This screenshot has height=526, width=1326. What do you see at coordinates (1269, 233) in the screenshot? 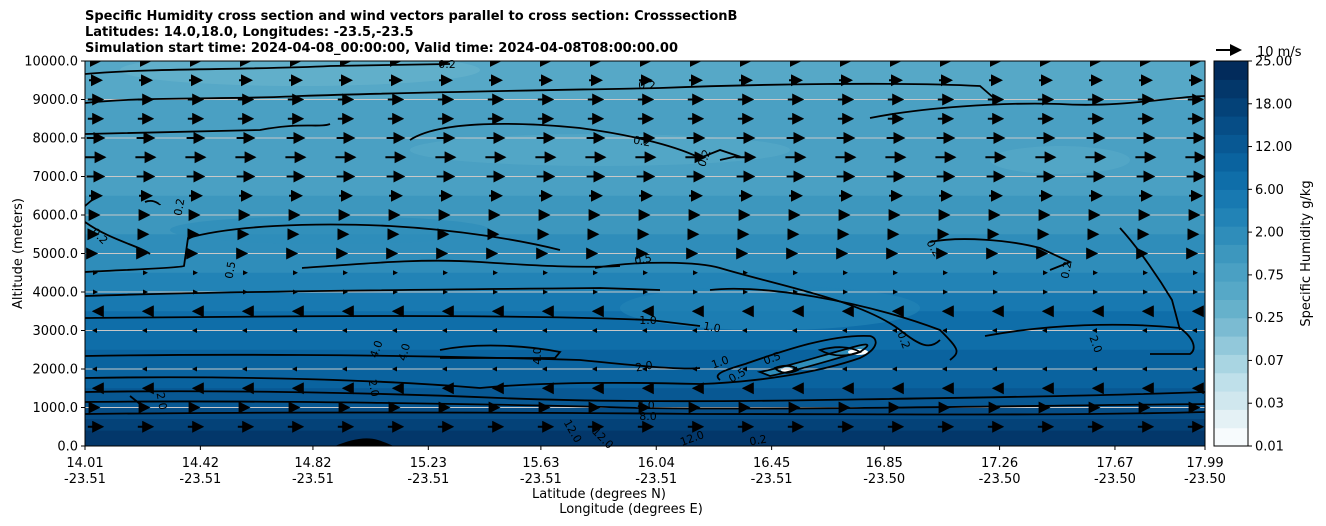
I see `colorbar-tick-label: 2.00` at bounding box center [1269, 233].